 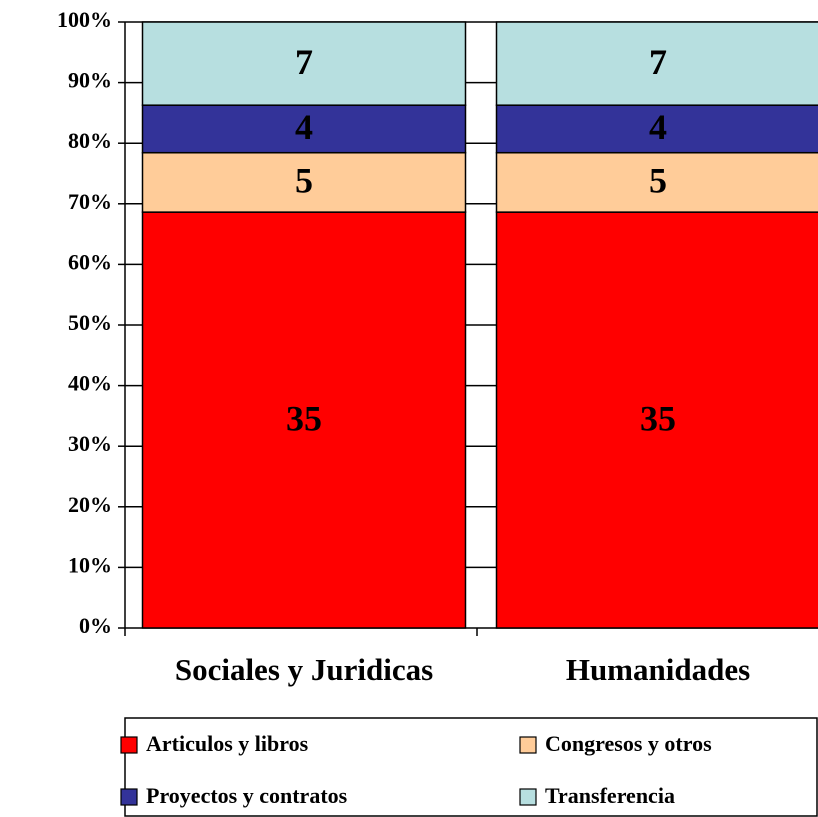 I want to click on y-tick-label: 40%, so click(x=90, y=383).